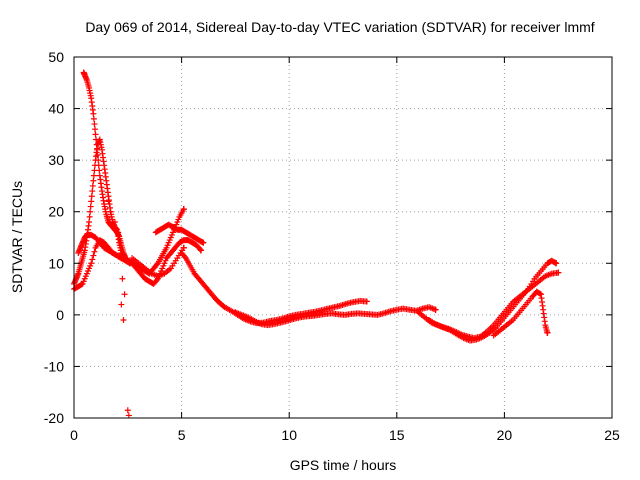  Describe the element at coordinates (397, 435) in the screenshot. I see `x-tick-label: 15` at that location.